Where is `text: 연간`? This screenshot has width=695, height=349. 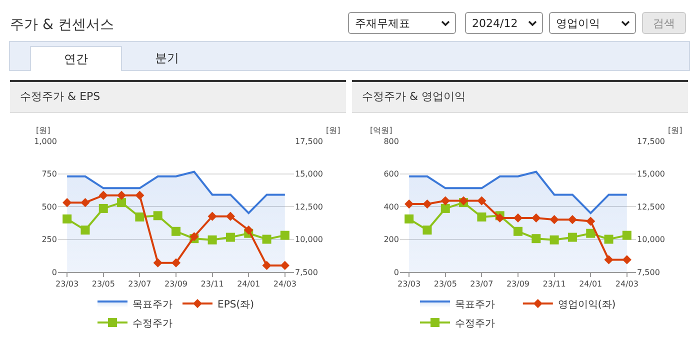 text: 연간 is located at coordinates (76, 58).